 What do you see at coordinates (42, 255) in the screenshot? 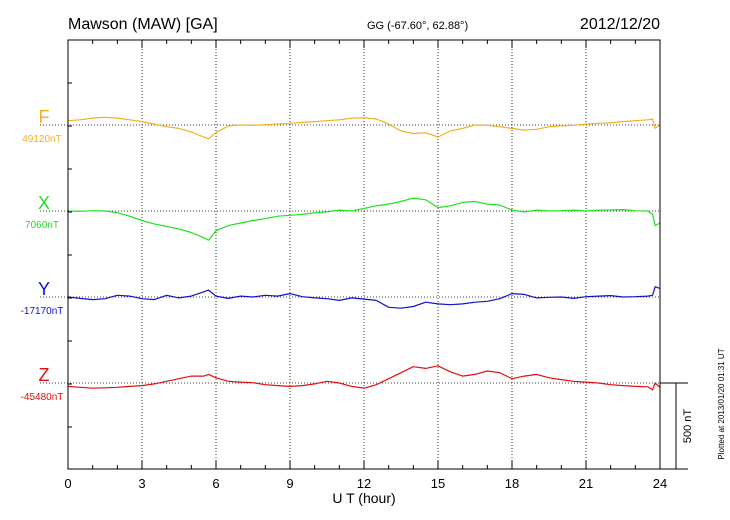
I see `series-labels: F 49120nT X 7060nT Y -17170nT Z -45480nT` at bounding box center [42, 255].